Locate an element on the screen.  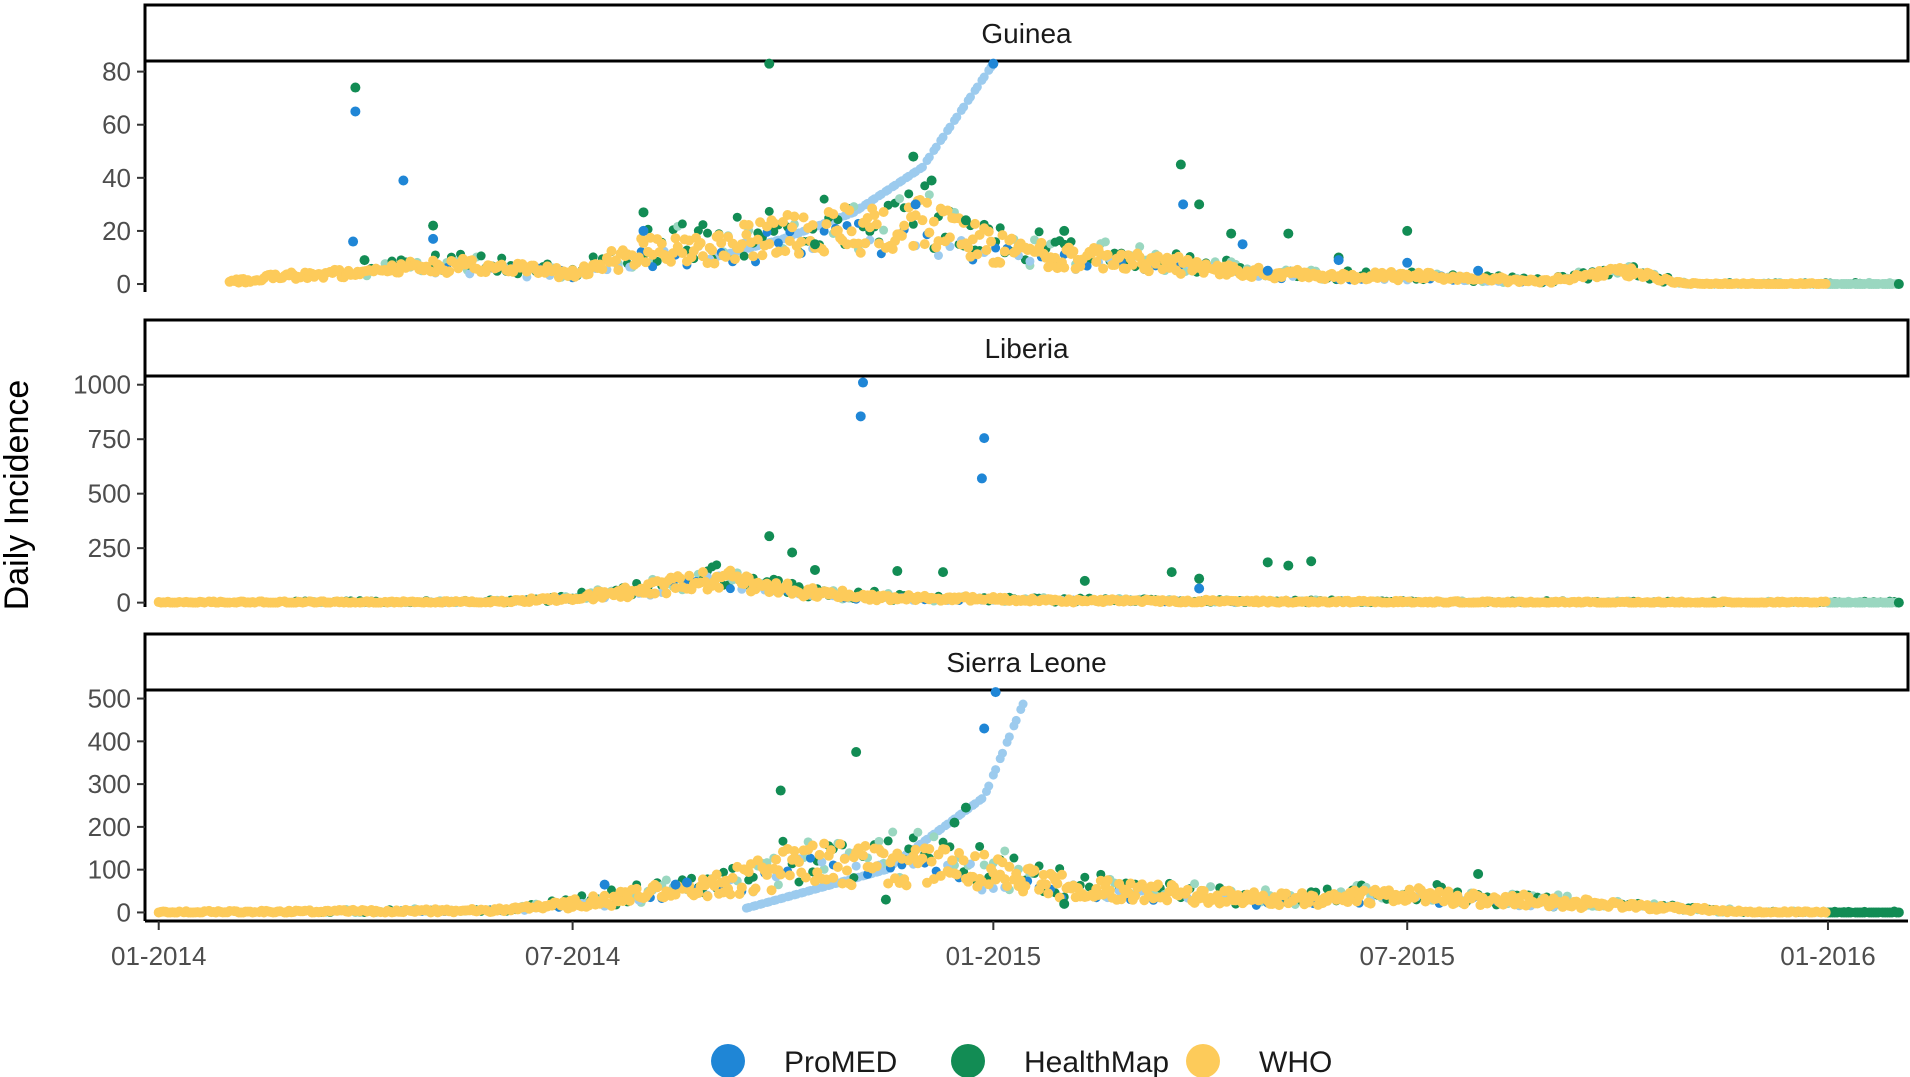
x-tick-label: 01-2015 is located at coordinates (993, 956).